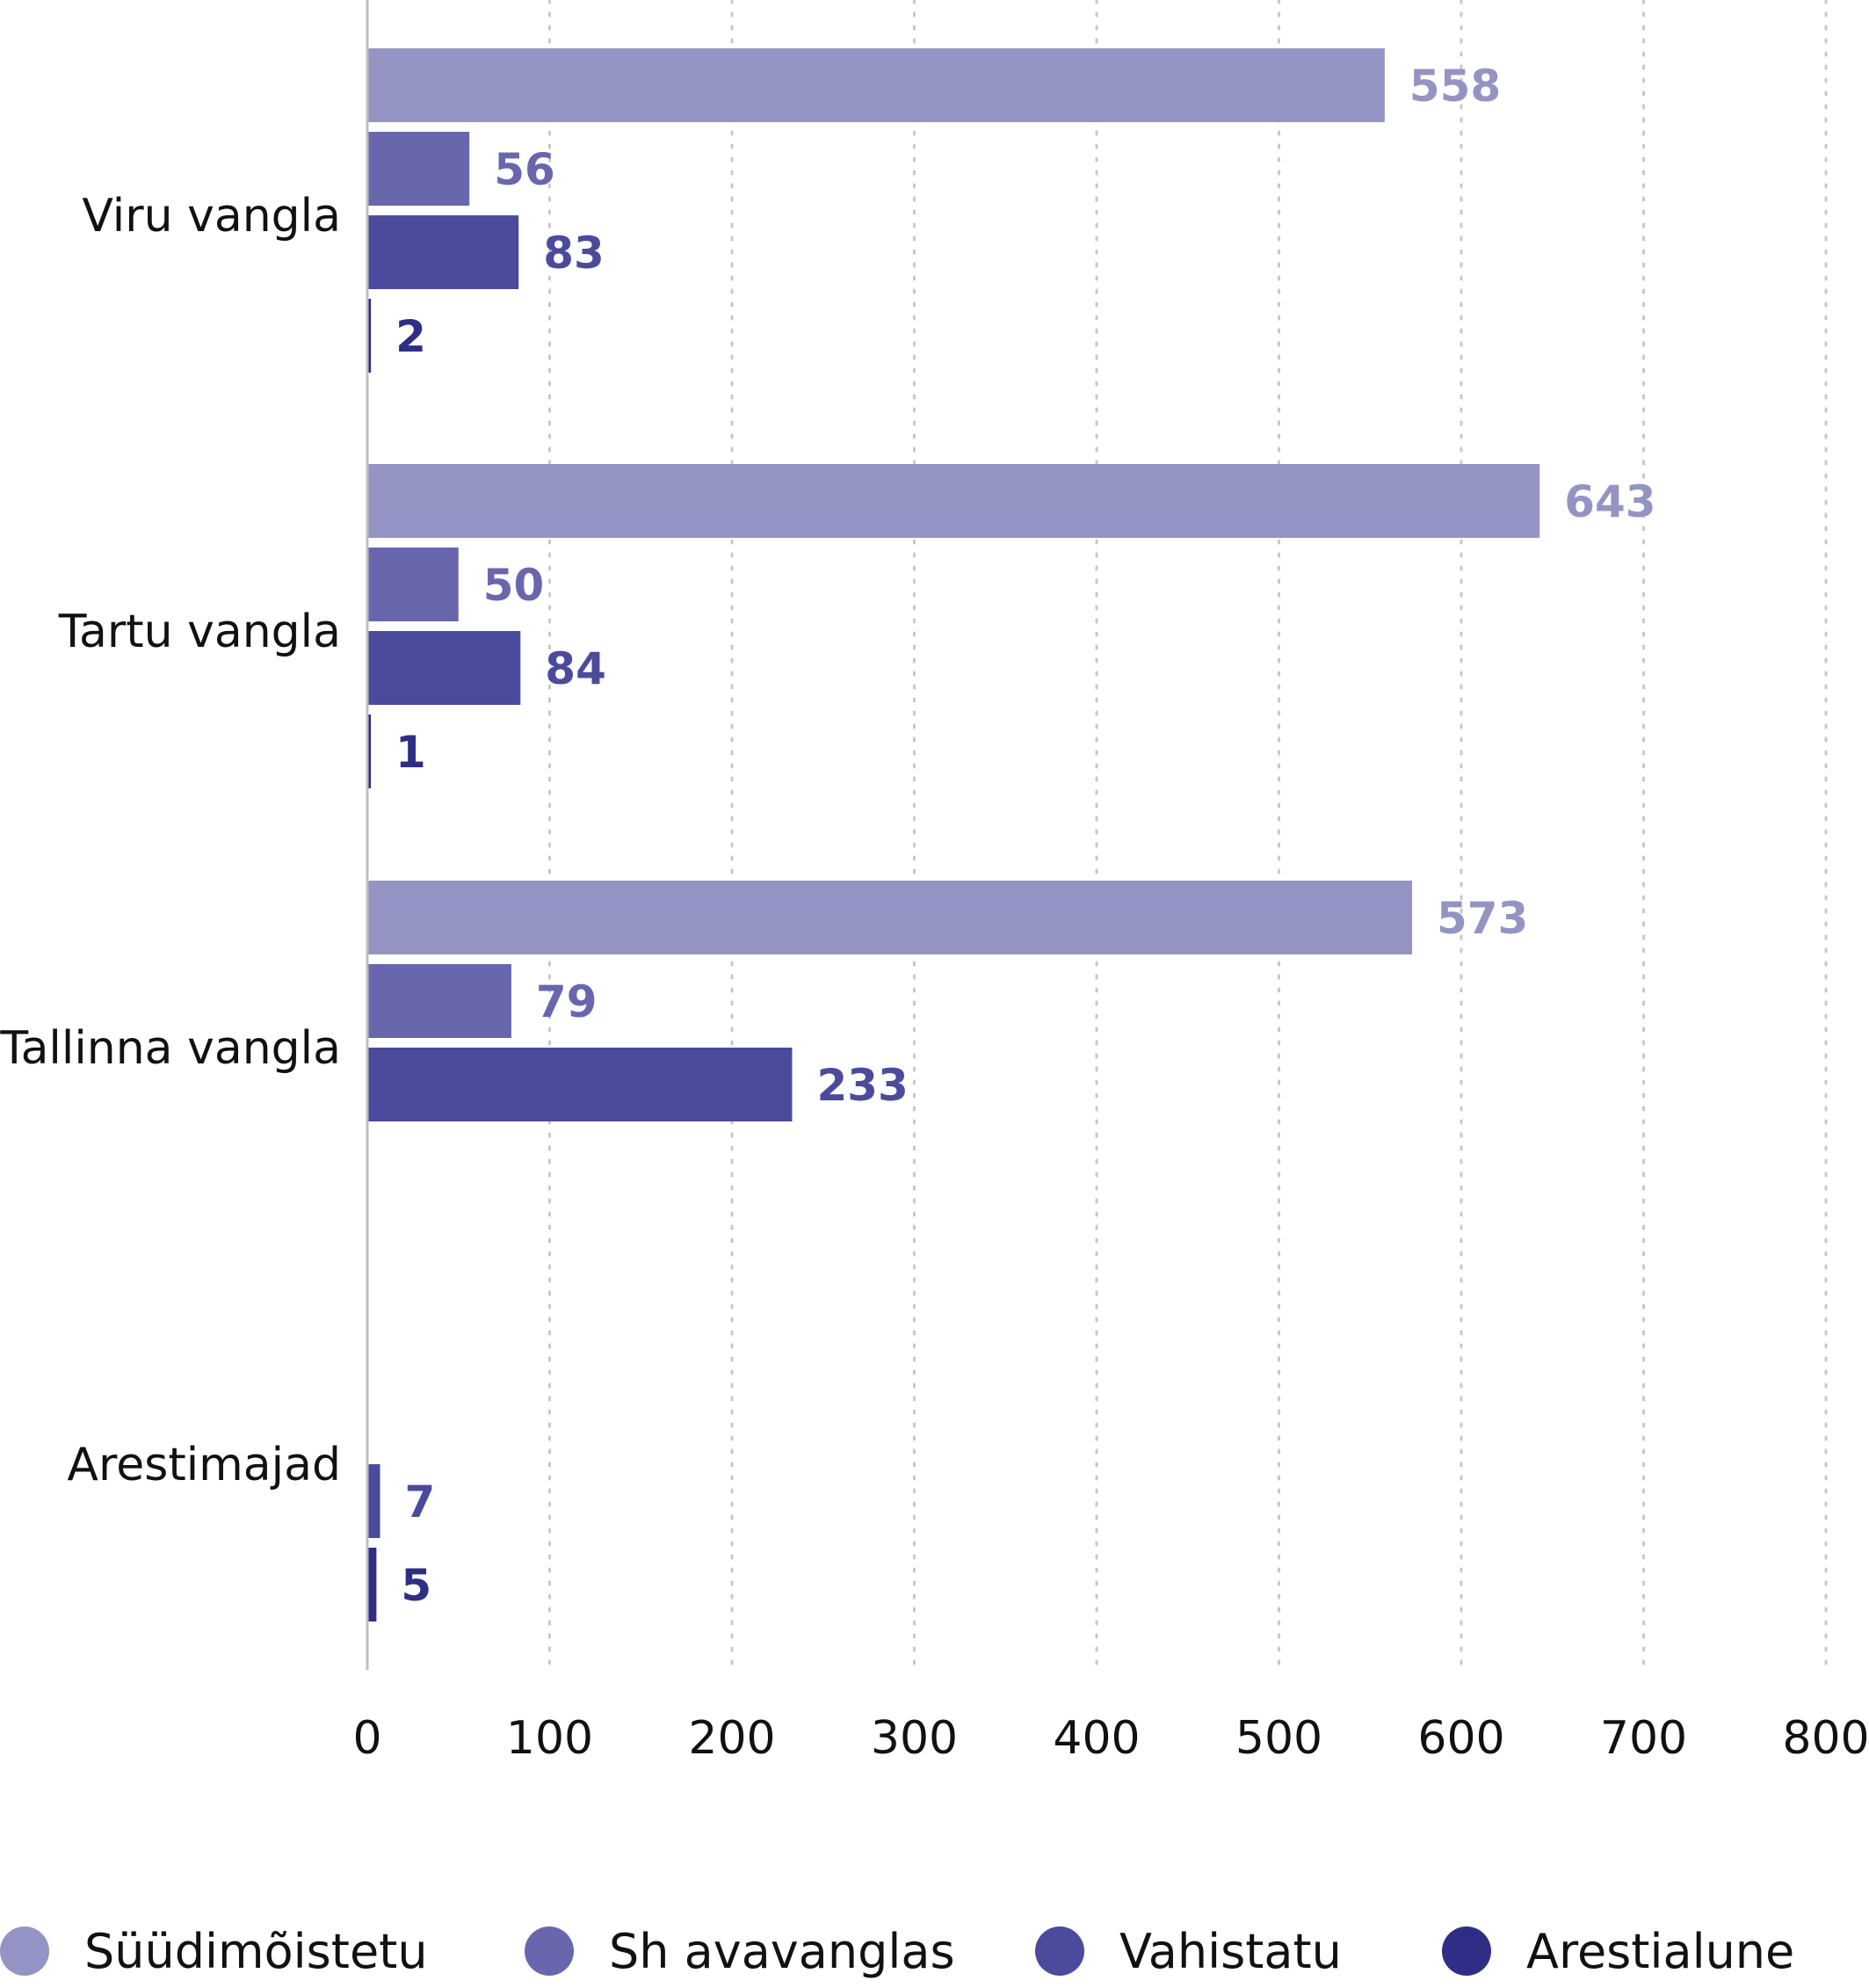 Image resolution: width=1869 pixels, height=1988 pixels. What do you see at coordinates (782, 1951) in the screenshot?
I see `legend-label: Sh avavanglas` at bounding box center [782, 1951].